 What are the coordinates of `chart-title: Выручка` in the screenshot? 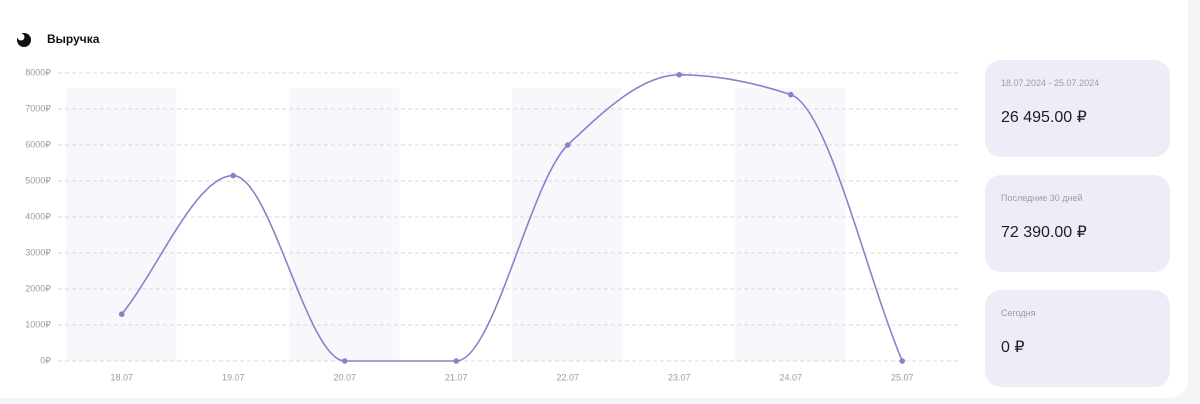 It's located at (73, 39).